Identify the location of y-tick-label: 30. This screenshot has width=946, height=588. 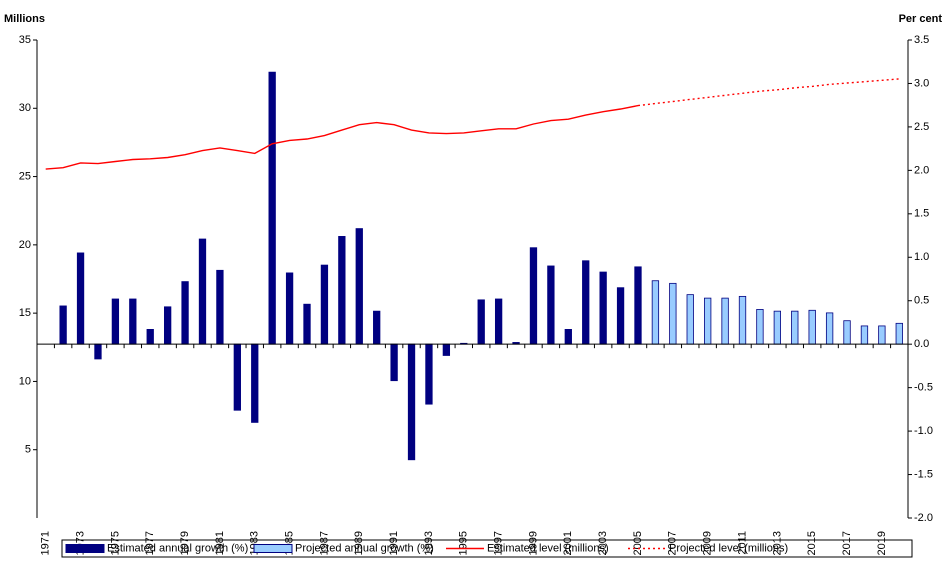
(25, 108).